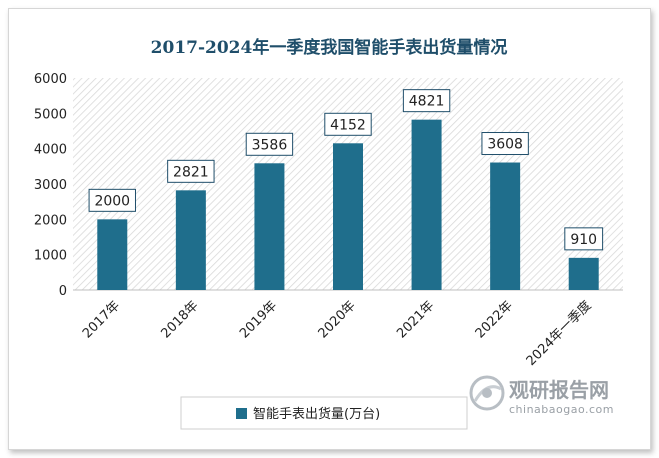 The image size is (659, 458). Describe the element at coordinates (101, 319) in the screenshot. I see `x-tick-label: 2017年` at that location.